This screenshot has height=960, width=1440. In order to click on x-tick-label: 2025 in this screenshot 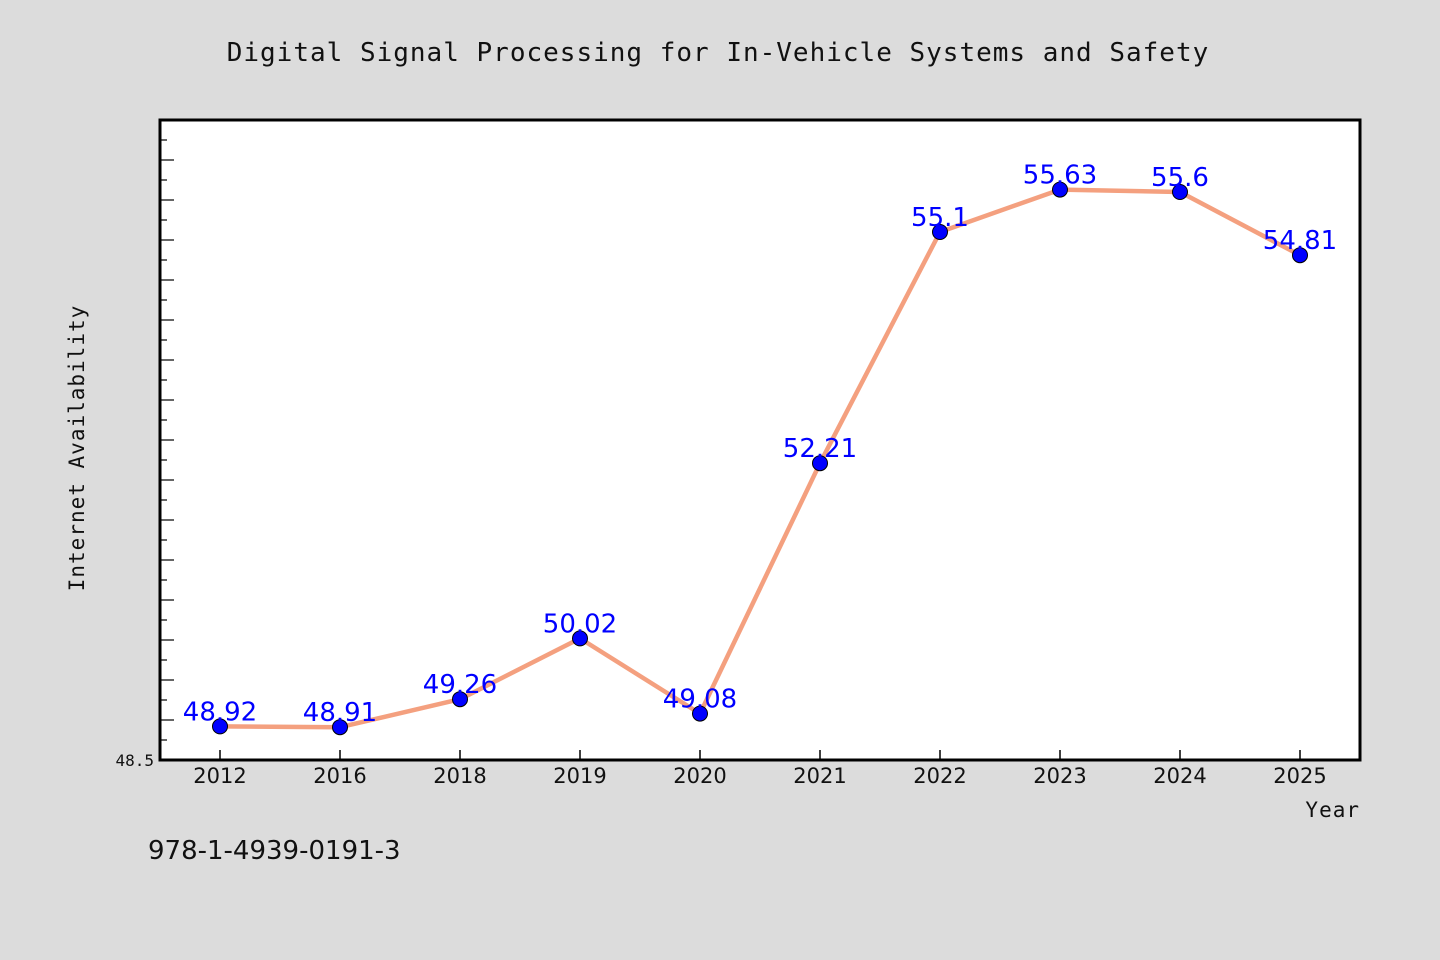, I will do `click(1299, 776)`.